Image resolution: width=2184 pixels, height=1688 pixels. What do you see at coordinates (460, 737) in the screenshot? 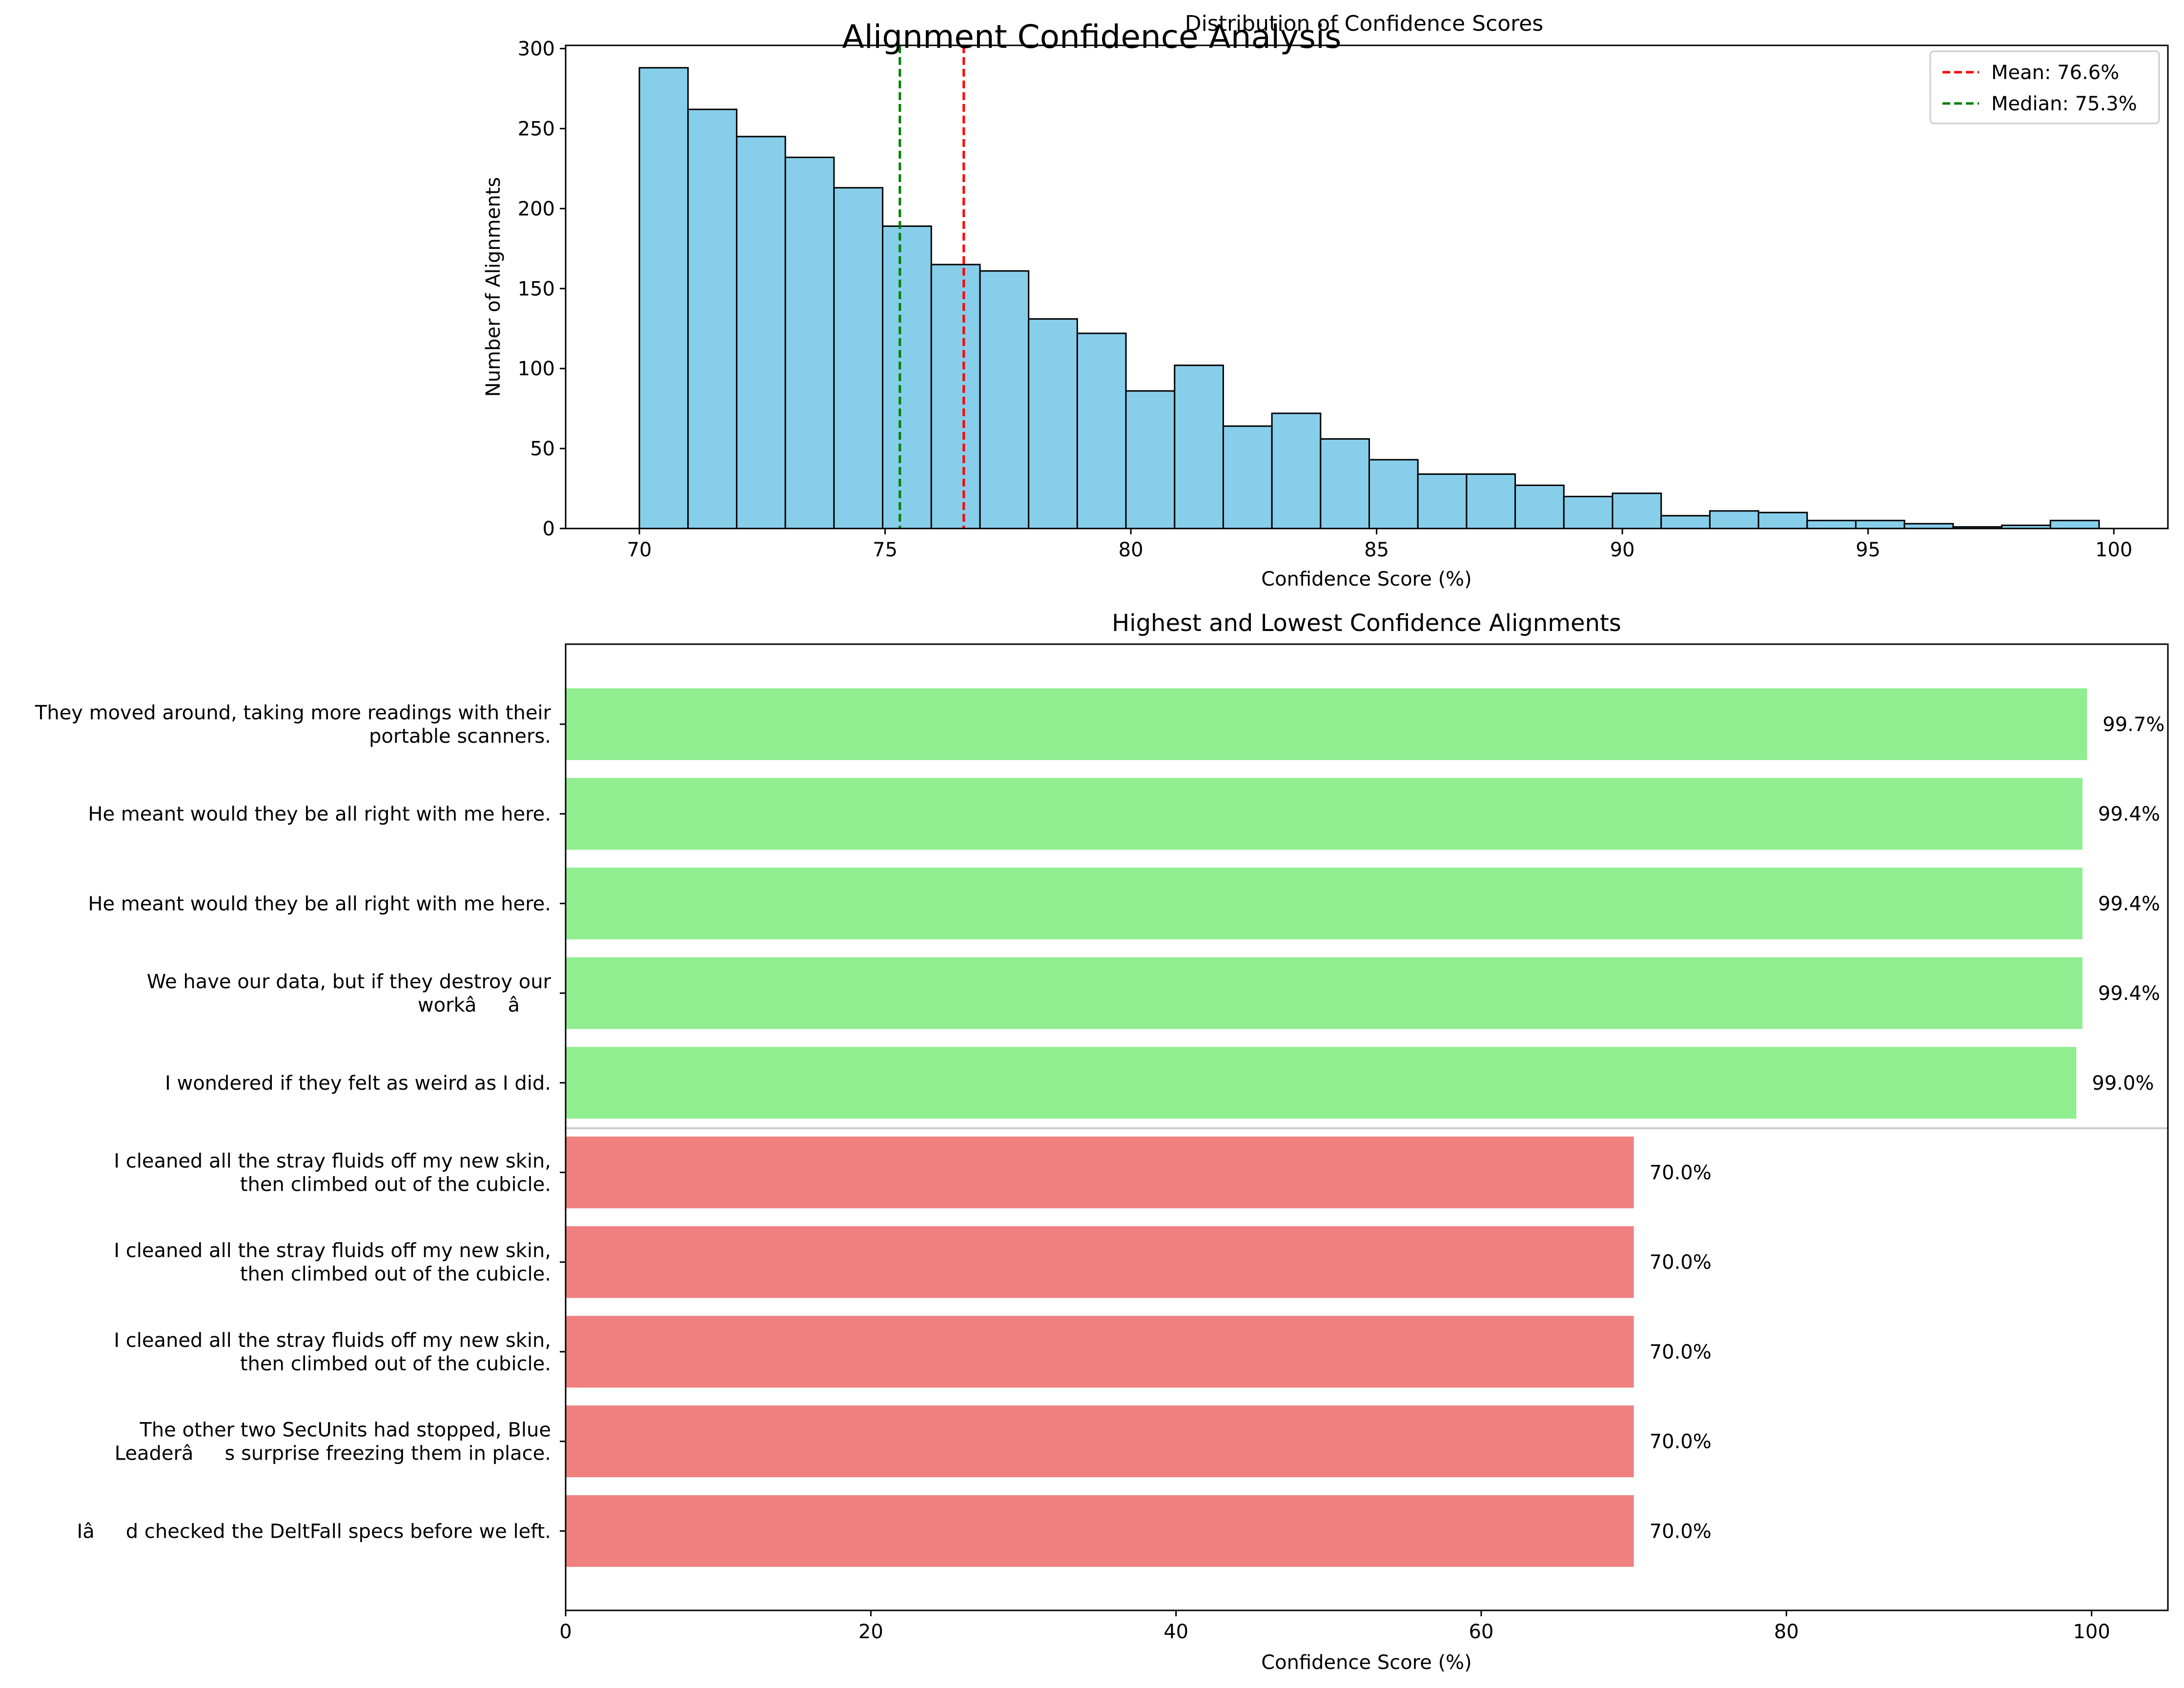
I see `sentence-label-line: portable scanners.` at bounding box center [460, 737].